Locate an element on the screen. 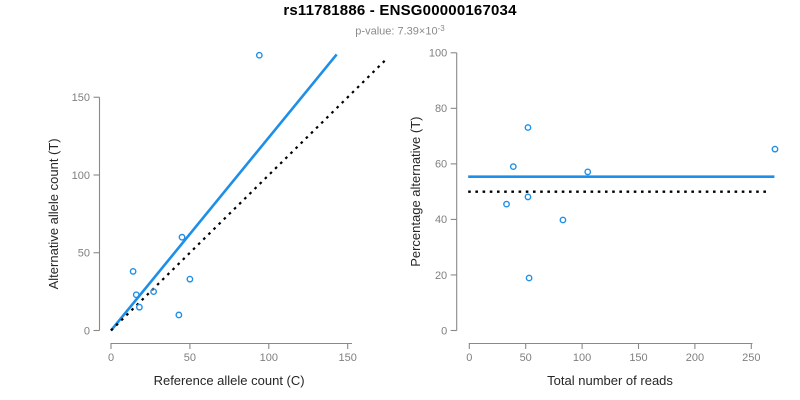  figure-title: rs11781886 - ENSG00000167034 is located at coordinates (400, 10).